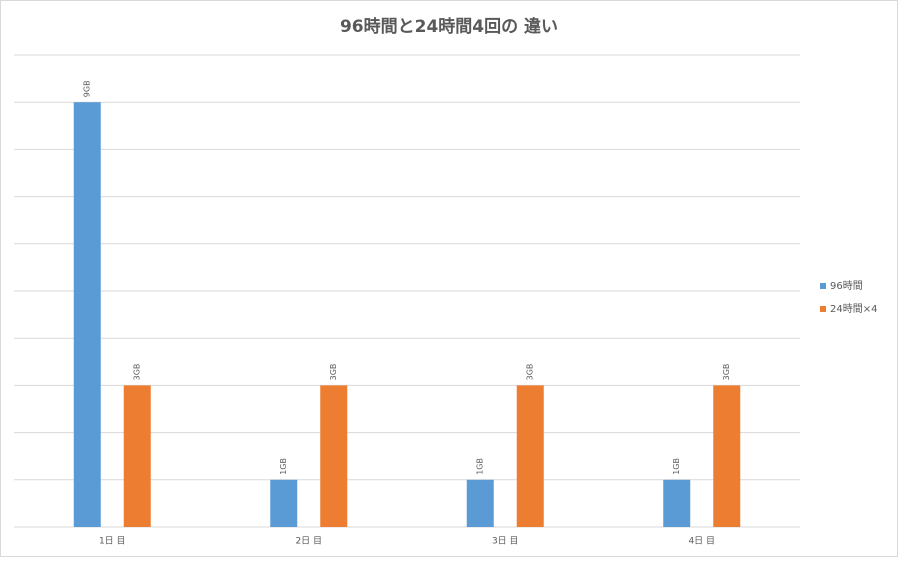  What do you see at coordinates (505, 541) in the screenshot?
I see `x-tick-label: 3日 目` at bounding box center [505, 541].